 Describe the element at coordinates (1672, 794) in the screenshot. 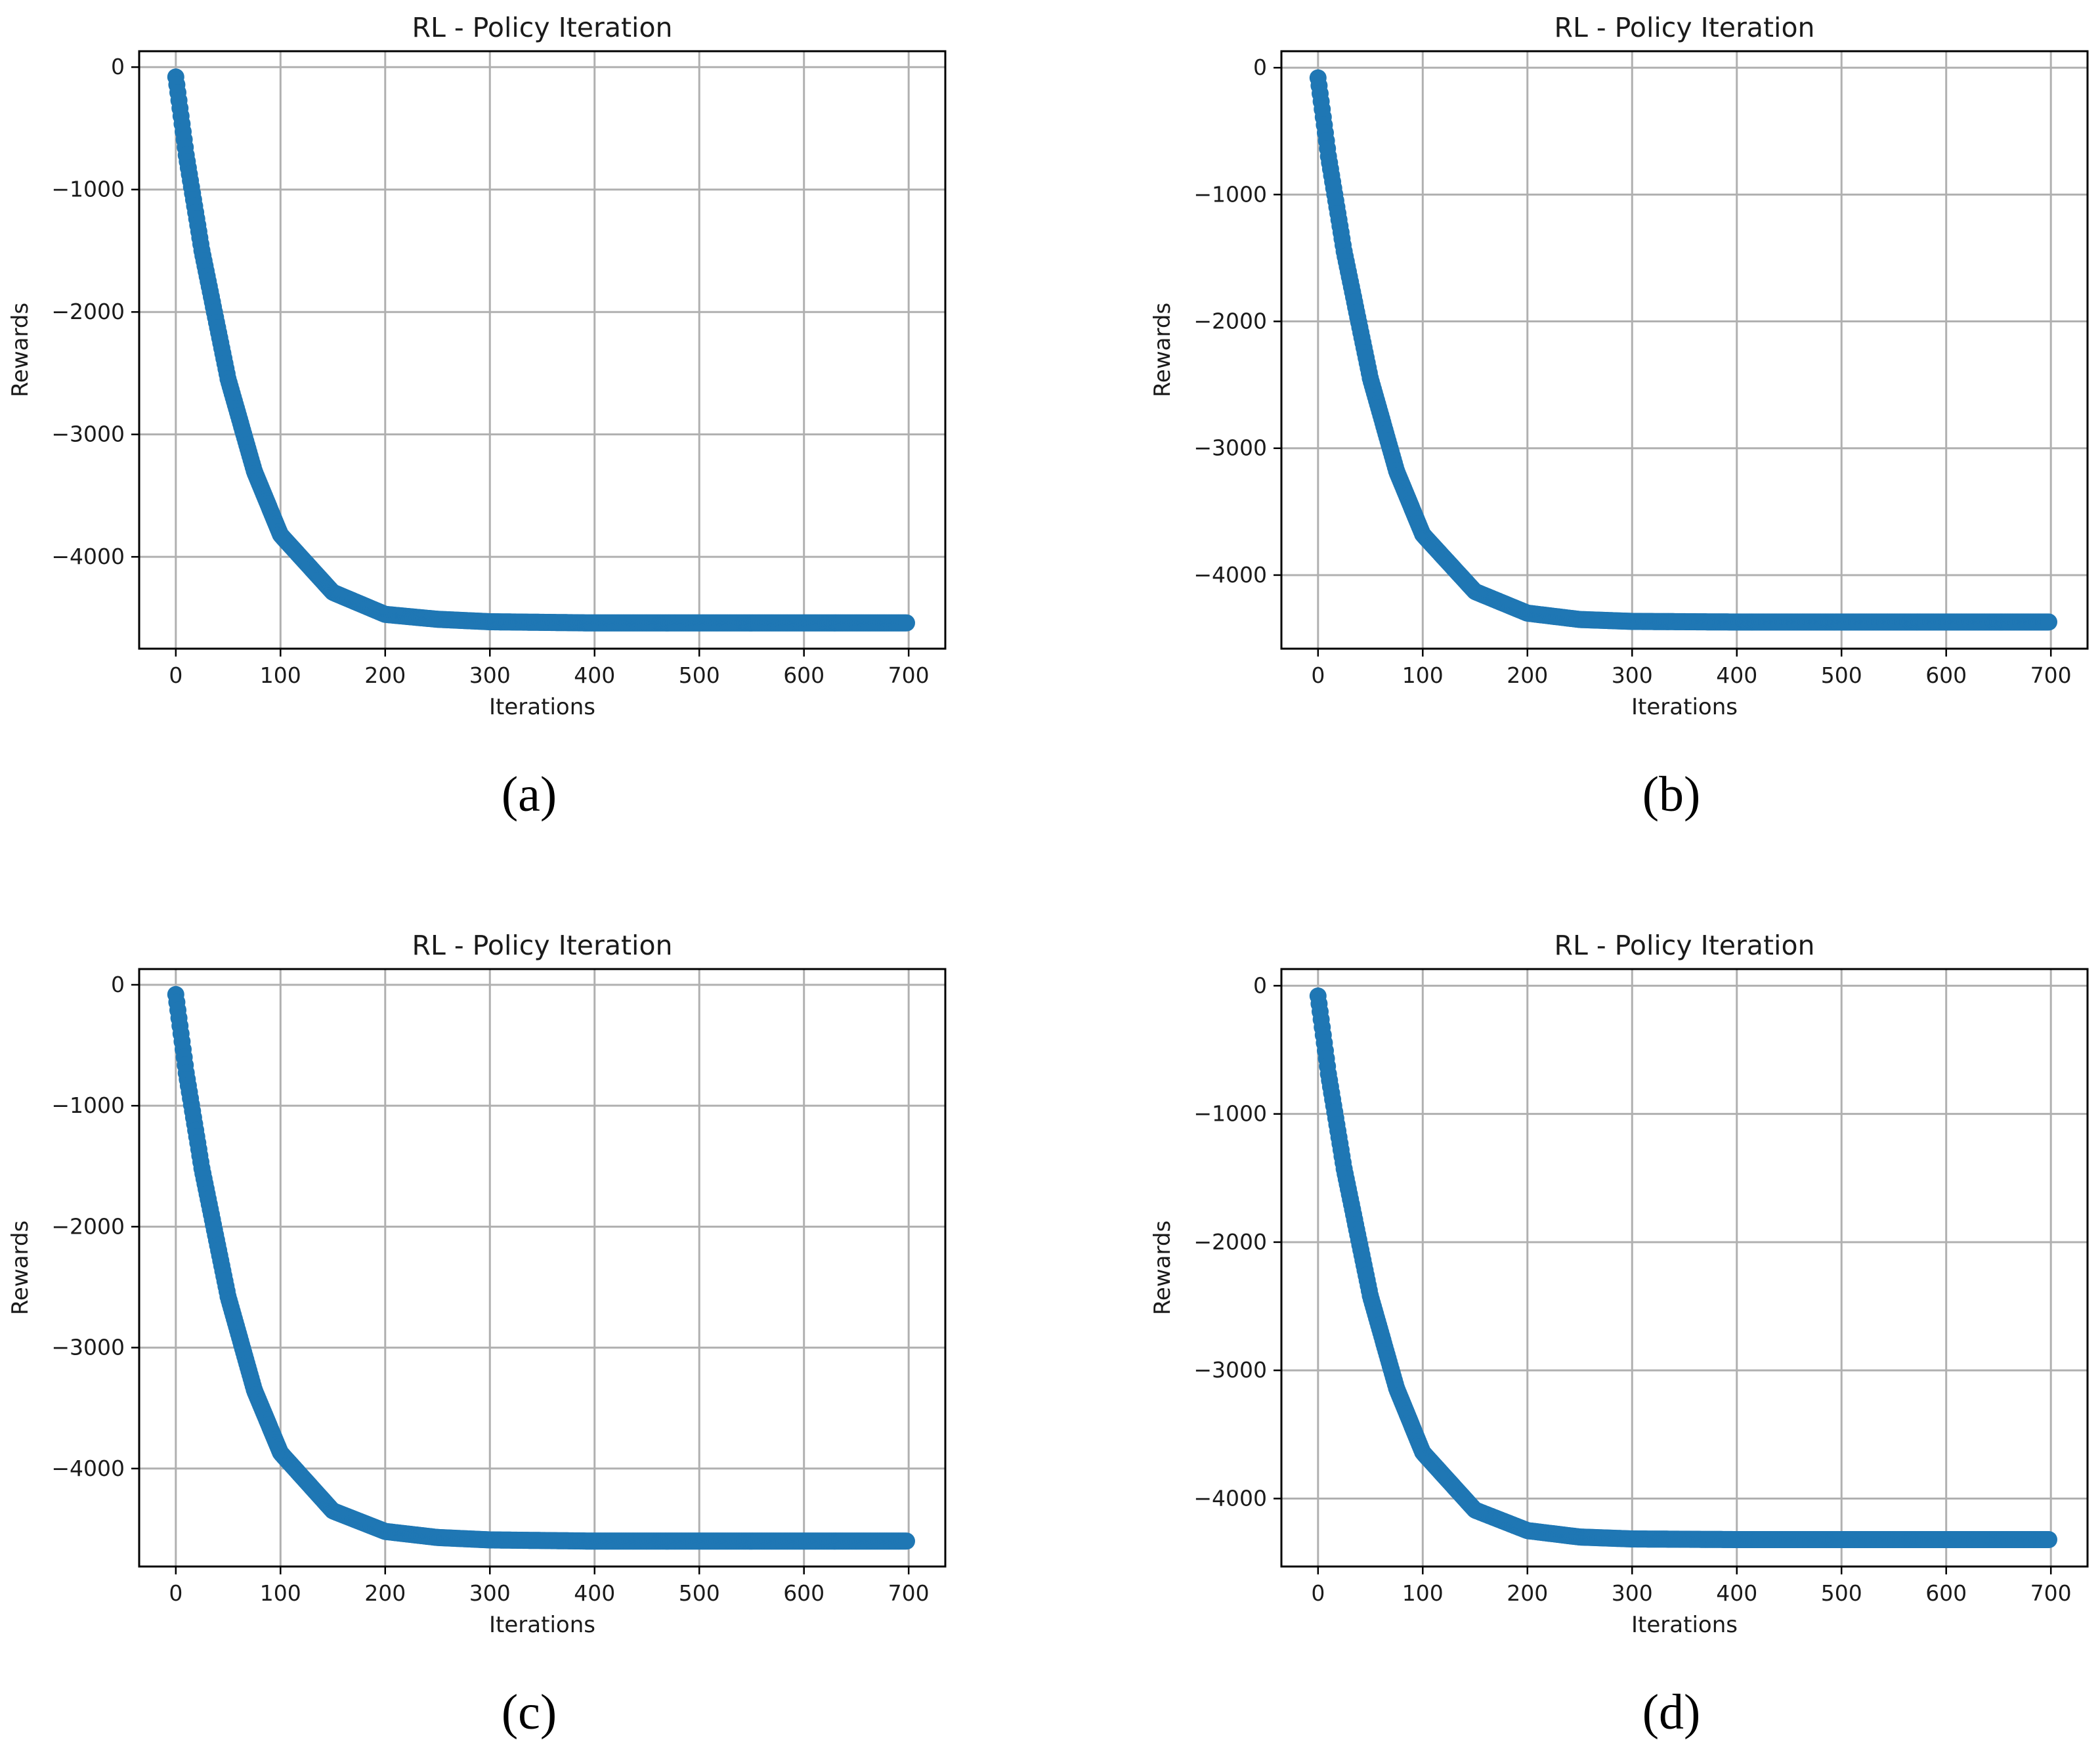

I see `panel-caption: (b)` at that location.